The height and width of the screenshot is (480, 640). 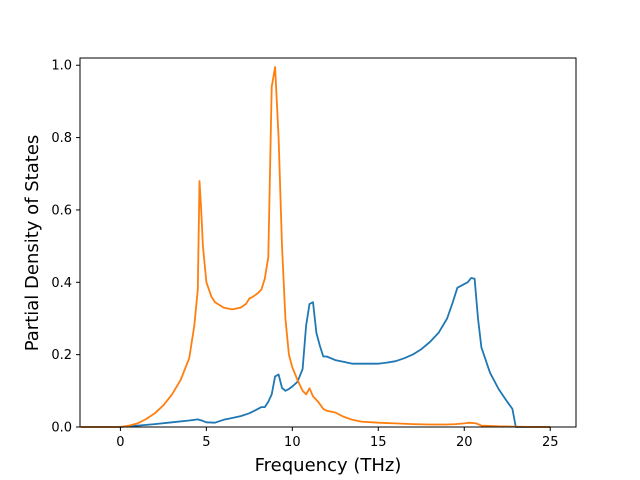 What do you see at coordinates (378, 442) in the screenshot?
I see `x-tick-label: 15` at bounding box center [378, 442].